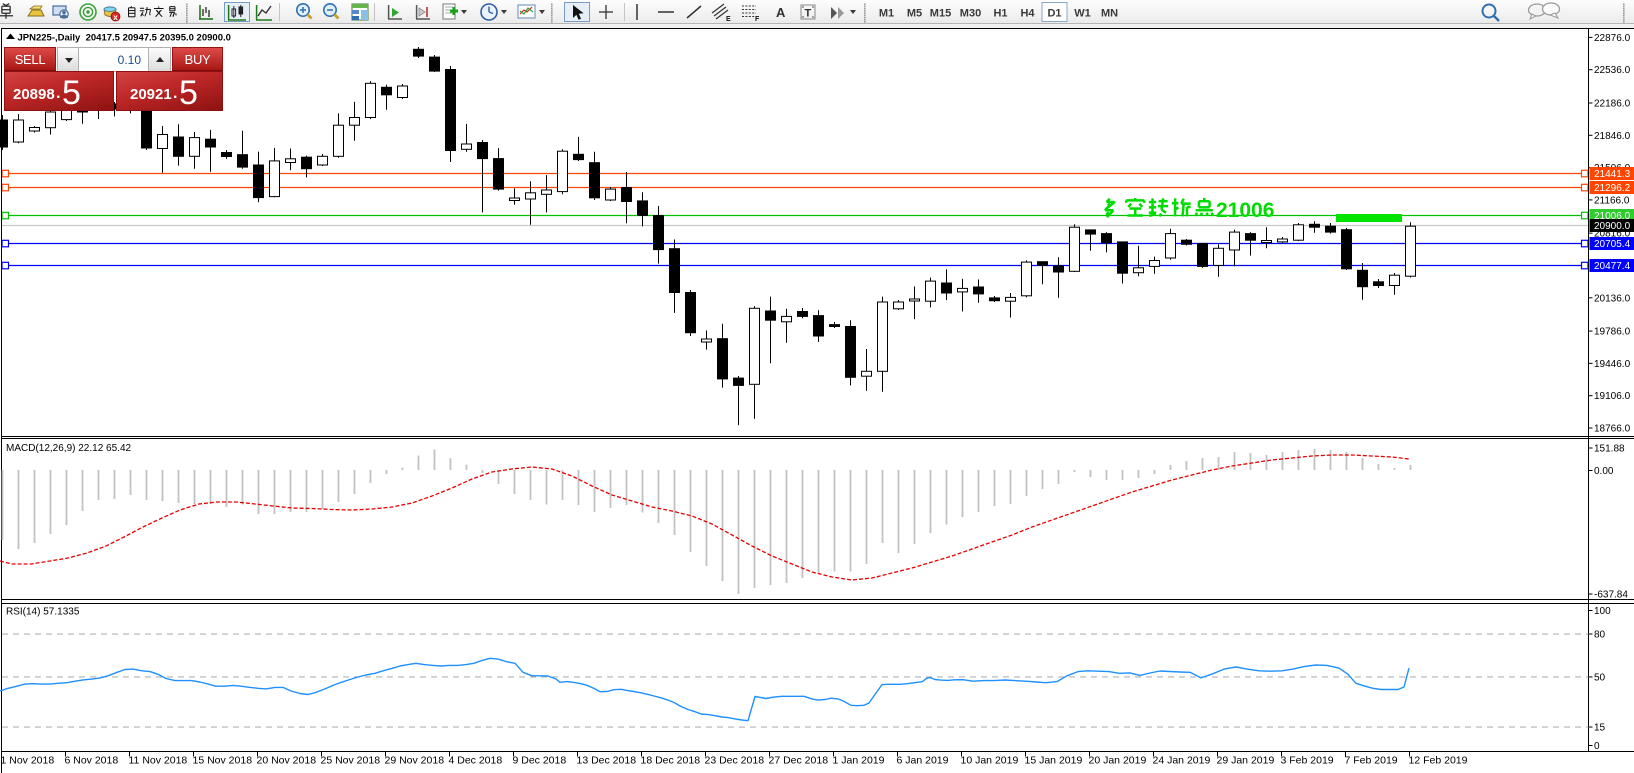 The width and height of the screenshot is (1634, 773). What do you see at coordinates (940, 14) in the screenshot?
I see `svg-text: M15` at bounding box center [940, 14].